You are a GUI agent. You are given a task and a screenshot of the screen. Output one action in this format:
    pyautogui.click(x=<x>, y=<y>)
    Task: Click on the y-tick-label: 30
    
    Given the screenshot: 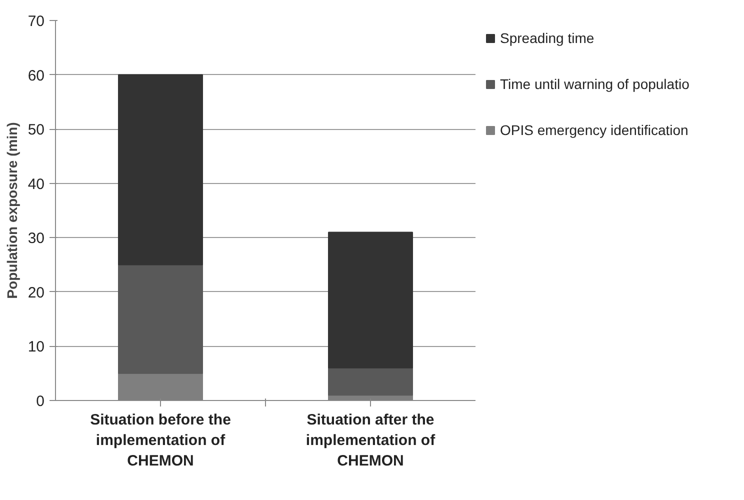 What is the action you would take?
    pyautogui.click(x=36, y=239)
    